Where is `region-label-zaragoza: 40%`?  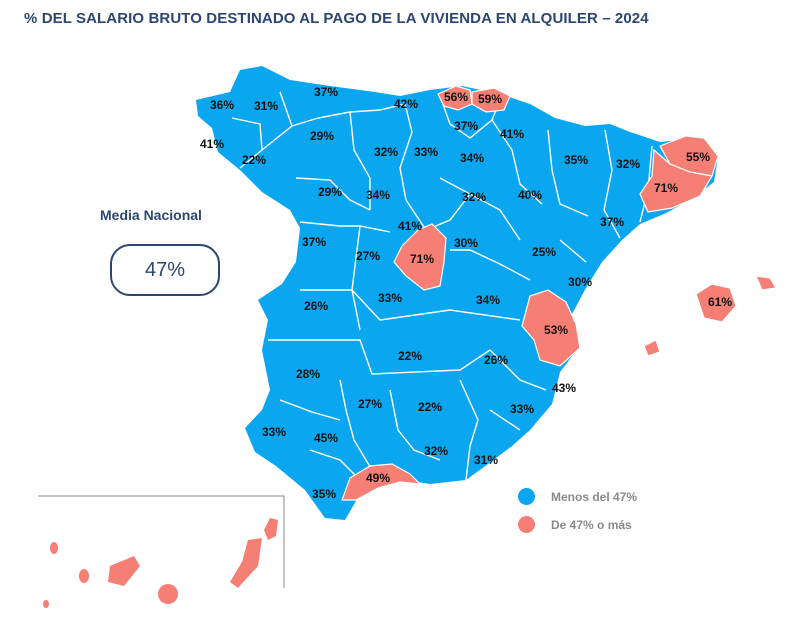 region-label-zaragoza: 40% is located at coordinates (530, 195).